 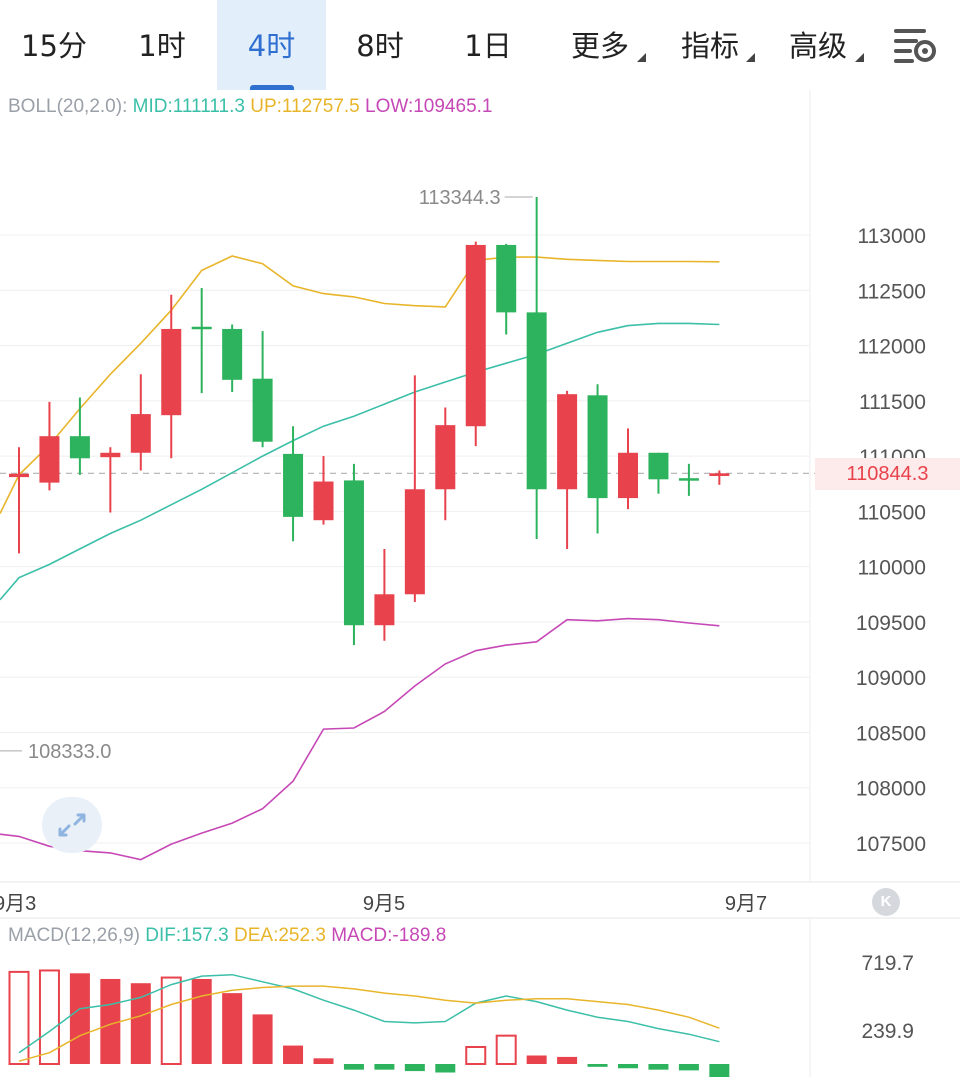 I want to click on chart-settings-icon, so click(x=915, y=45).